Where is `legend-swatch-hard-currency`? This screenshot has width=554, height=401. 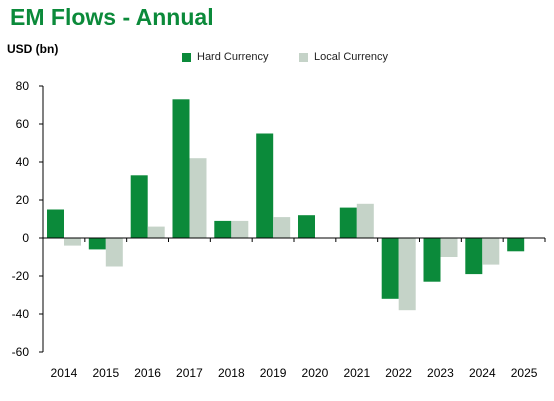 legend-swatch-hard-currency is located at coordinates (186, 57).